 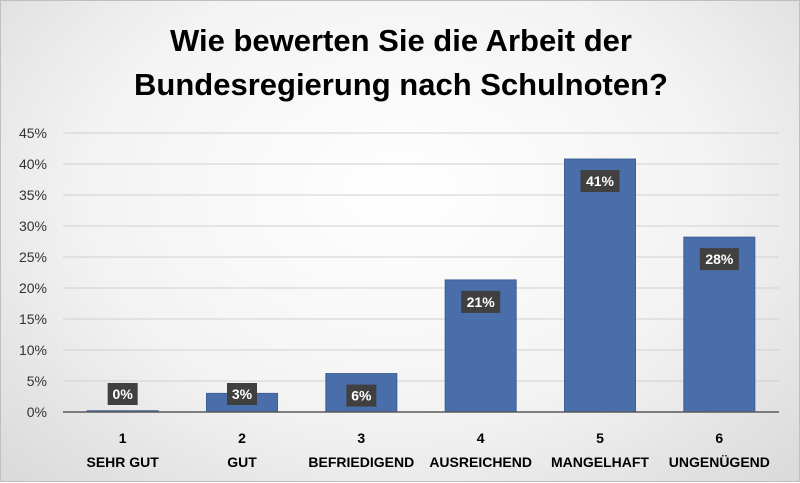 I want to click on data-label: 6%, so click(x=361, y=396).